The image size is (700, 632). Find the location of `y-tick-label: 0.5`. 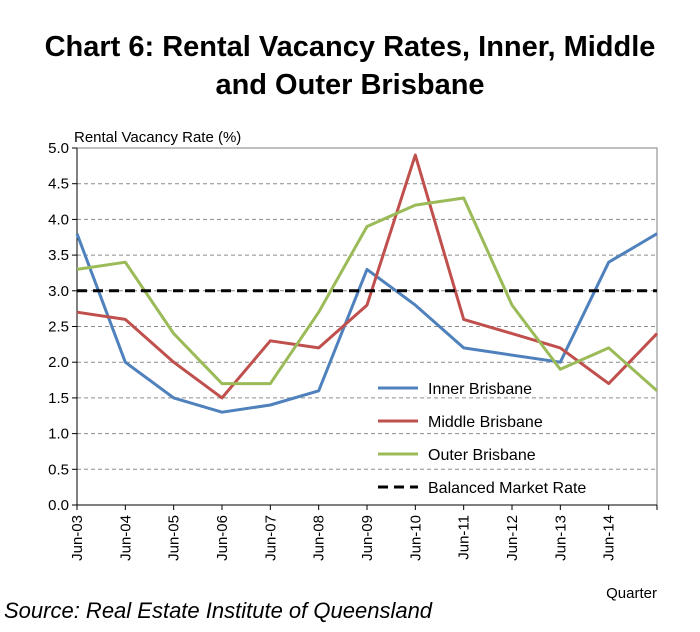

y-tick-label: 0.5 is located at coordinates (58, 469).